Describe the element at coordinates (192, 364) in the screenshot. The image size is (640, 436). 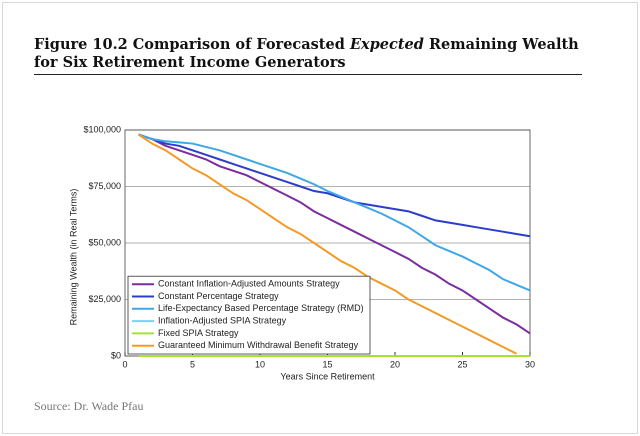
I see `x-tick-label: 5` at that location.